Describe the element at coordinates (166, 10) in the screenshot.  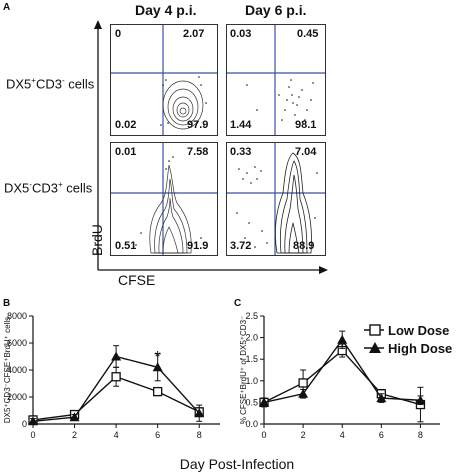
I see `column-title-day4: Day 4 p.i.` at that location.